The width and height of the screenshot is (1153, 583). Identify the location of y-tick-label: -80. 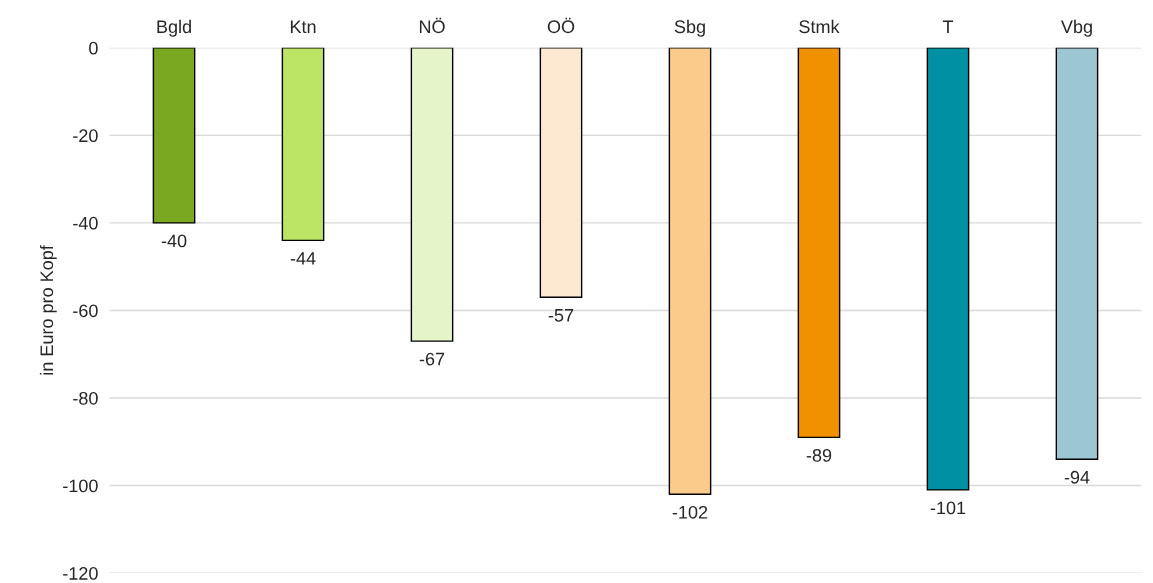
(85, 398).